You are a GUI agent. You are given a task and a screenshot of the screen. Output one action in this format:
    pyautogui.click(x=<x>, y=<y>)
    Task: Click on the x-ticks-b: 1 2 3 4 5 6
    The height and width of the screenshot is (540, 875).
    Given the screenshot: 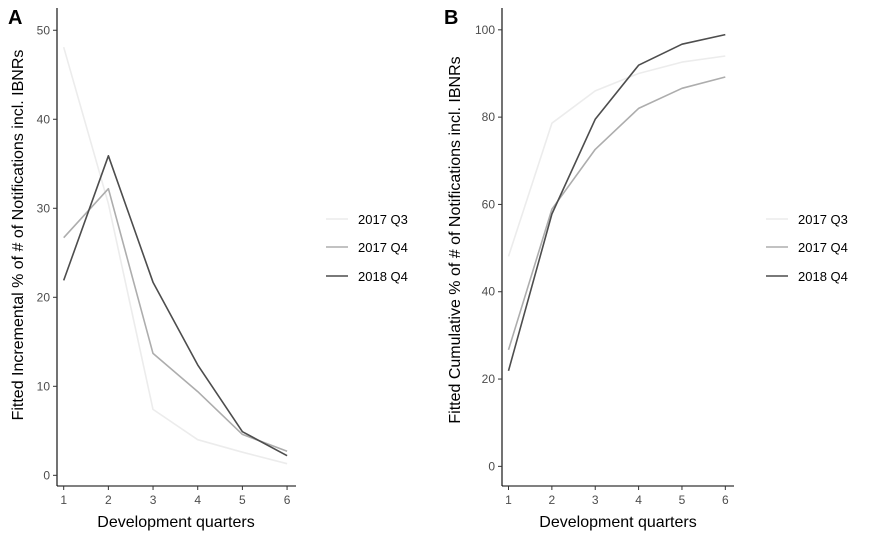 What is the action you would take?
    pyautogui.click(x=617, y=496)
    